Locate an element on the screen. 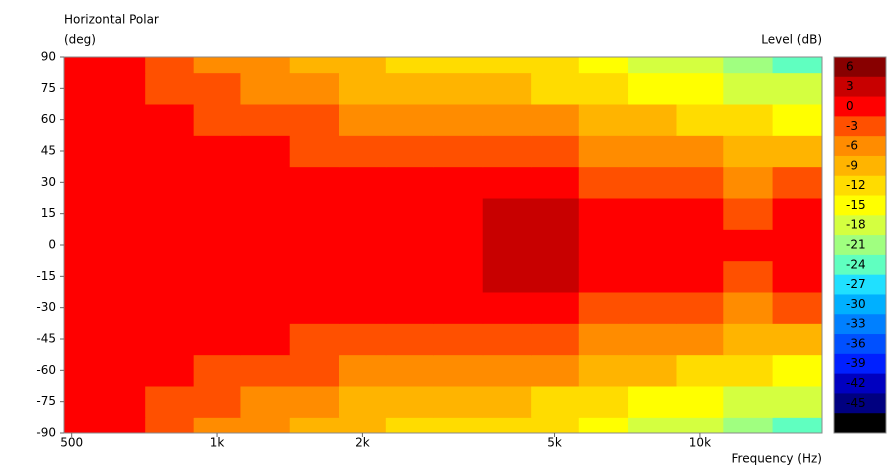 The height and width of the screenshot is (469, 892). colorbar-tick-label: -36 is located at coordinates (856, 343).